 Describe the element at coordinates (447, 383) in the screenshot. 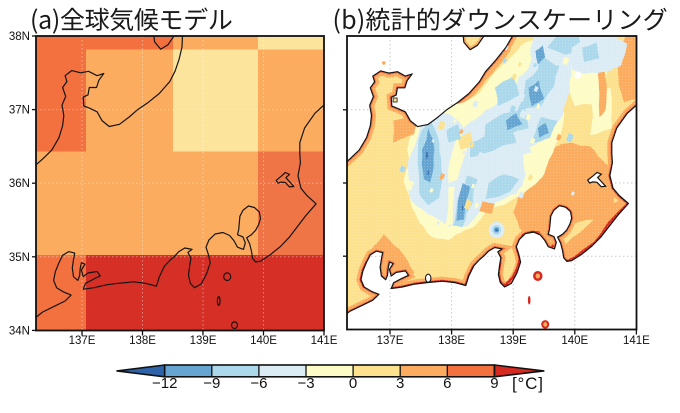

I see `svg-text: 6` at that location.